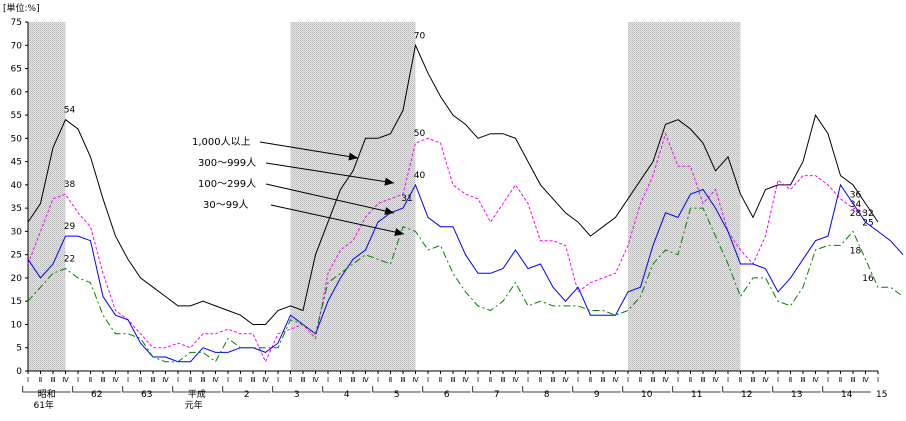 This screenshot has height=421, width=906. Describe the element at coordinates (867, 223) in the screenshot. I see `data-label: 25` at that location.